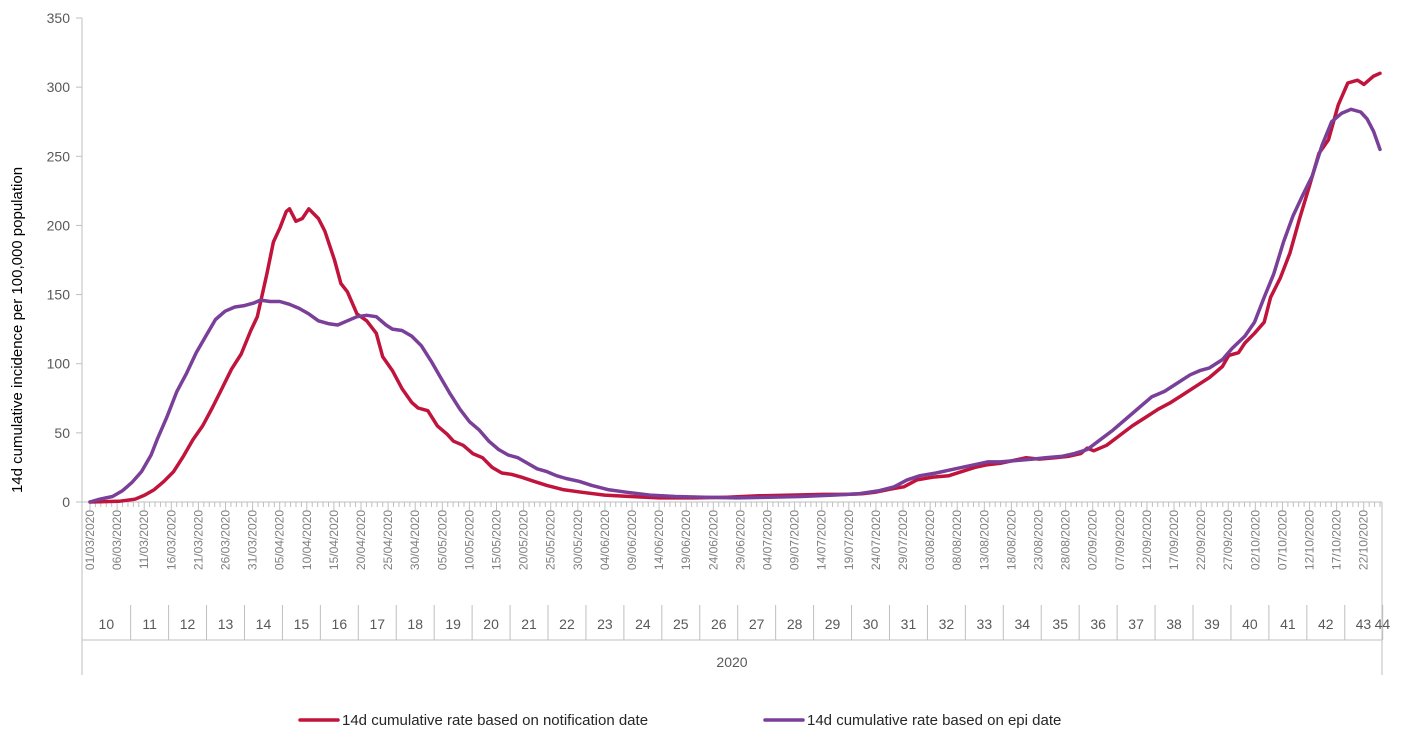  I want to click on x-week-label: 11, so click(149, 624).